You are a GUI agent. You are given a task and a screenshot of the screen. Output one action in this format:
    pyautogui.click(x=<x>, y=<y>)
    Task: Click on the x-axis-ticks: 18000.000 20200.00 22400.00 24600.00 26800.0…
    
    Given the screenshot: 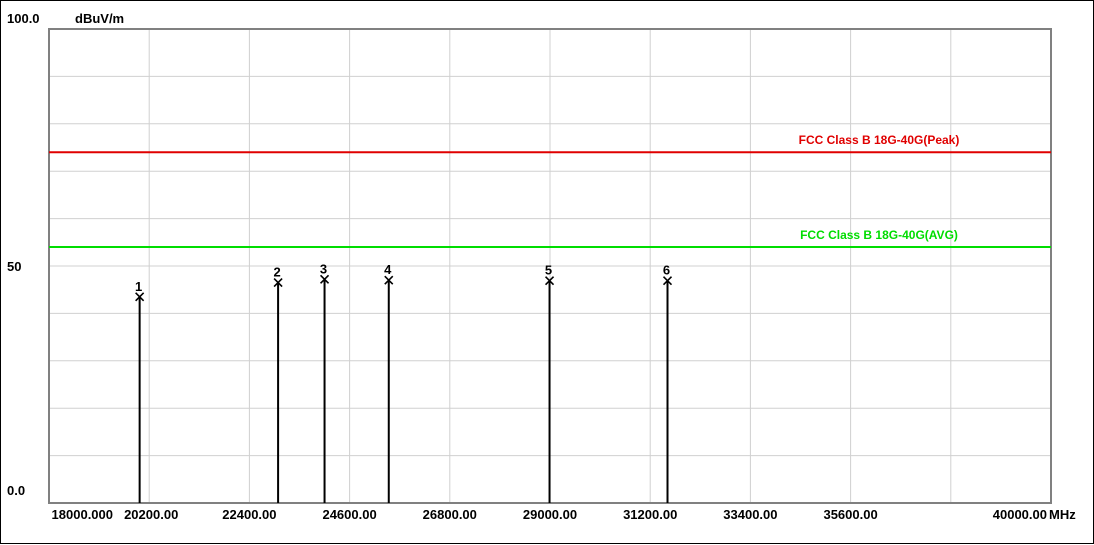 What is the action you would take?
    pyautogui.click(x=549, y=514)
    